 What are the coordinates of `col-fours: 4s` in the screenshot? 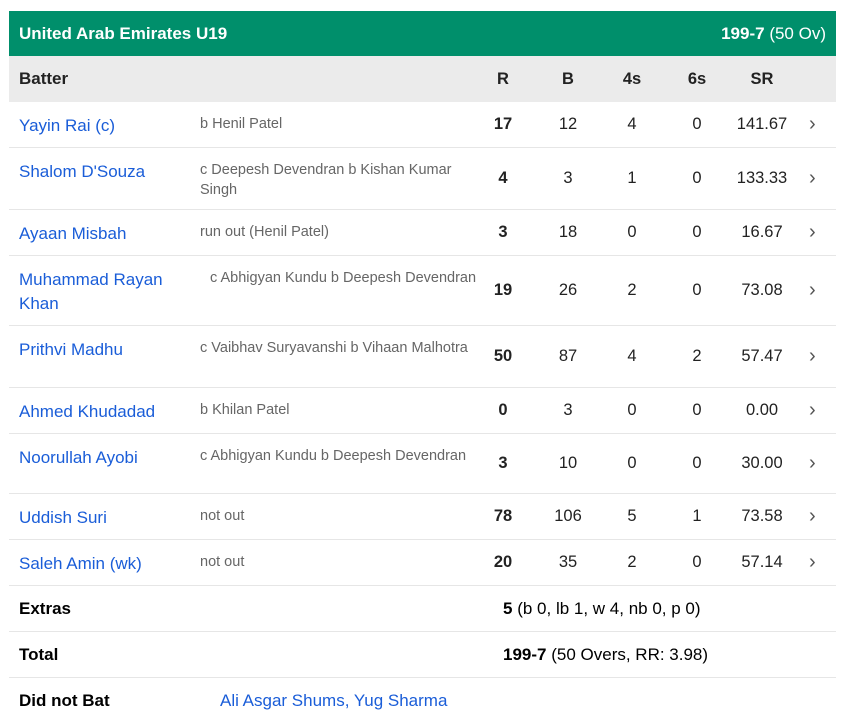 It's located at (632, 78).